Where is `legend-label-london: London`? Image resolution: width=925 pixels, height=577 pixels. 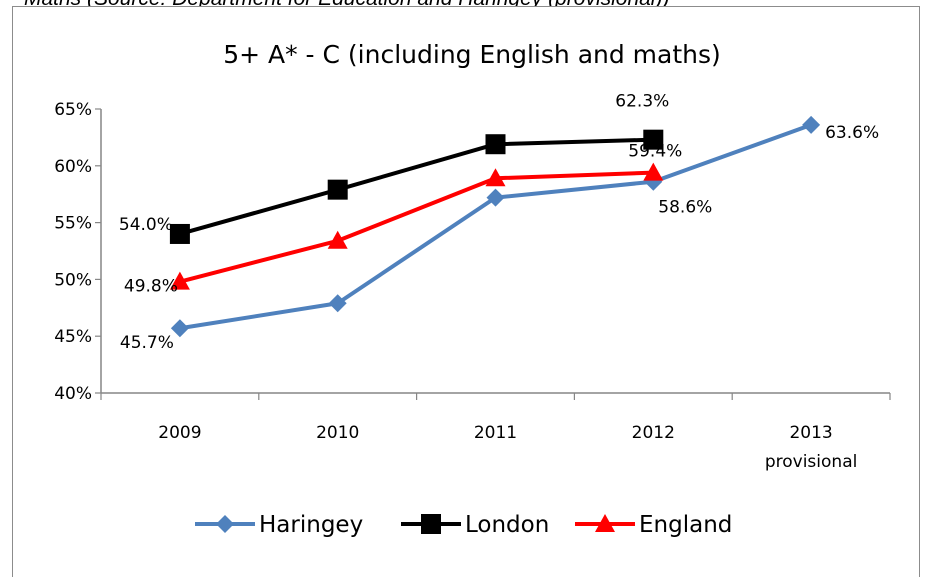 legend-label-london: London is located at coordinates (507, 525).